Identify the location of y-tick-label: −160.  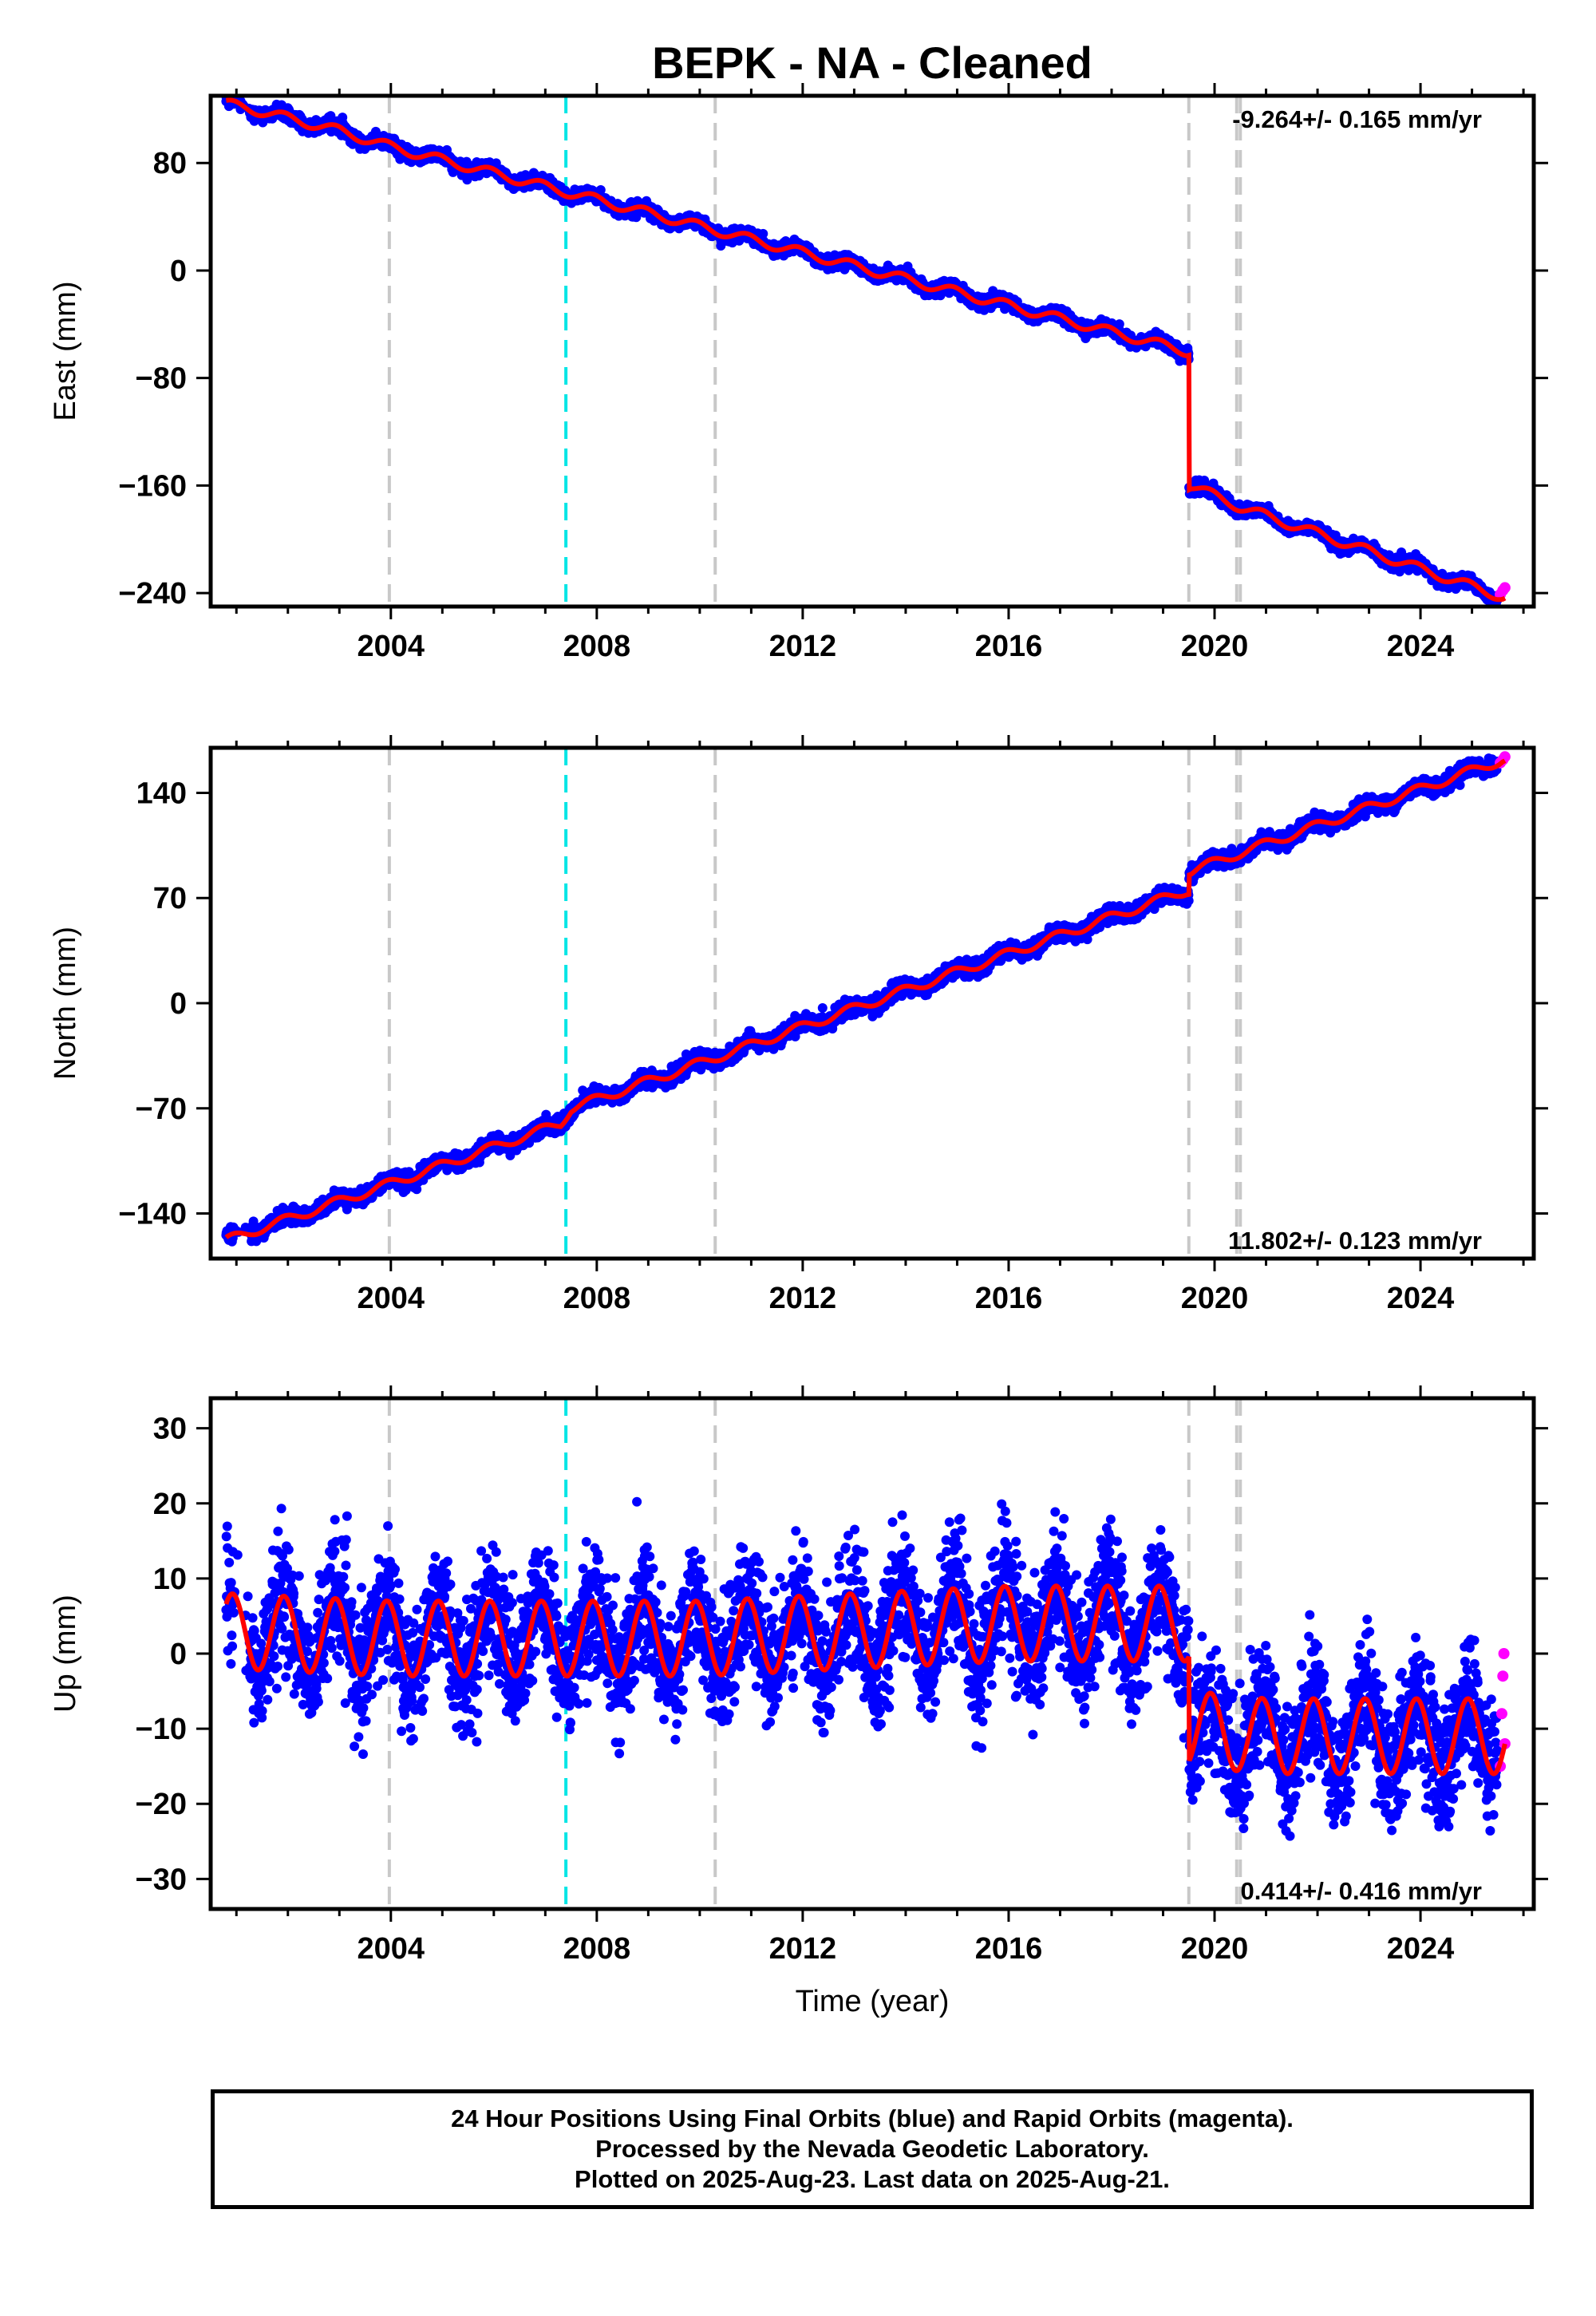
(152, 486).